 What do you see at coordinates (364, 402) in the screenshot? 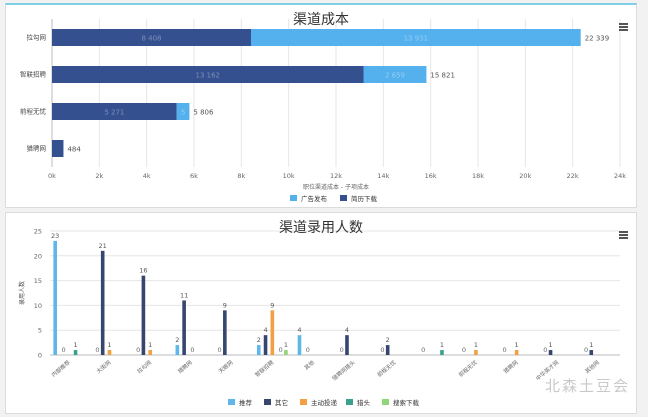
I see `legend-label: 猎头` at bounding box center [364, 402].